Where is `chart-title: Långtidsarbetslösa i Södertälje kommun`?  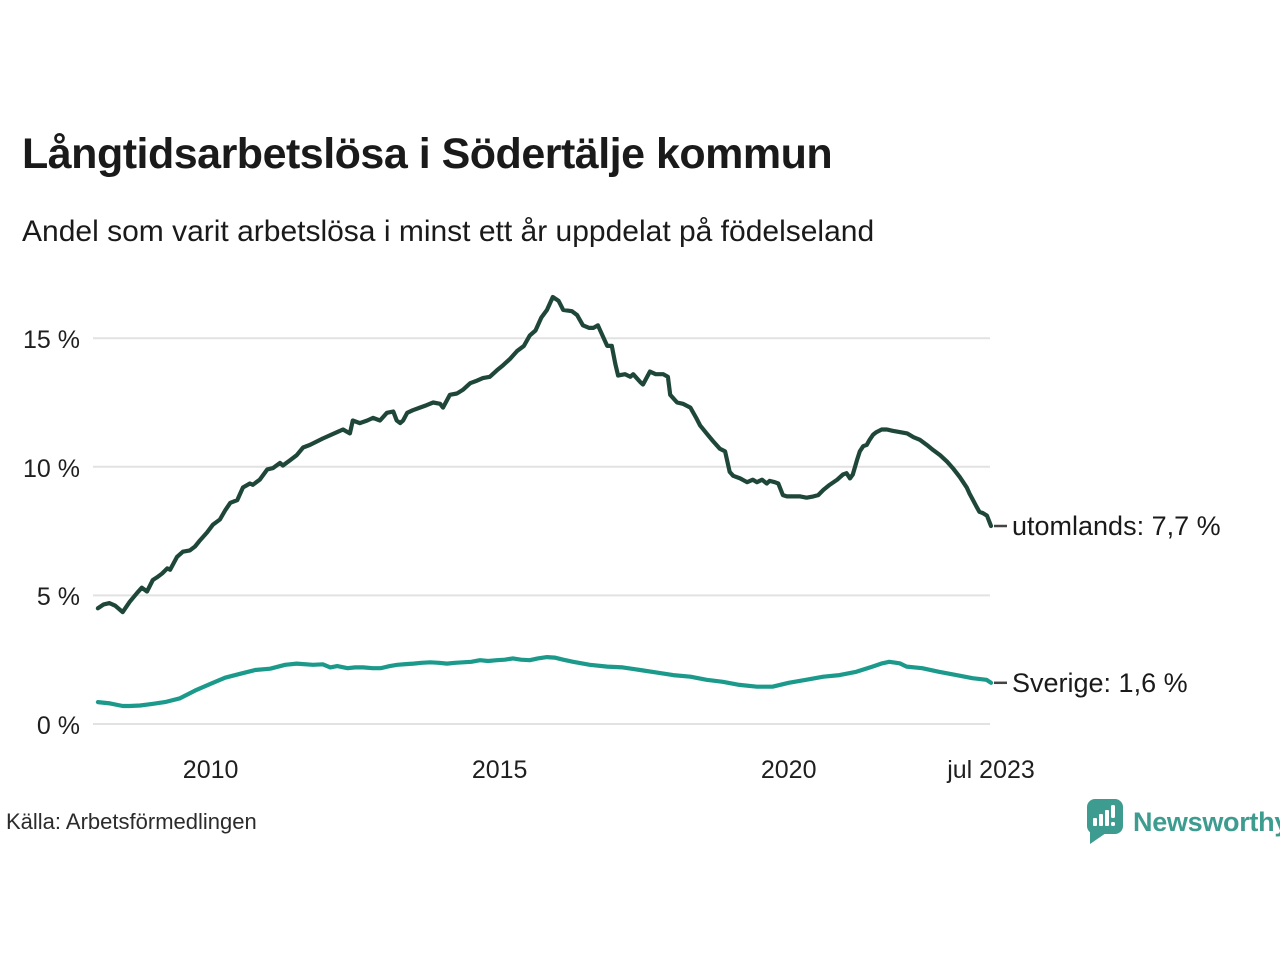 chart-title: Långtidsarbetslösa i Södertälje kommun is located at coordinates (427, 154).